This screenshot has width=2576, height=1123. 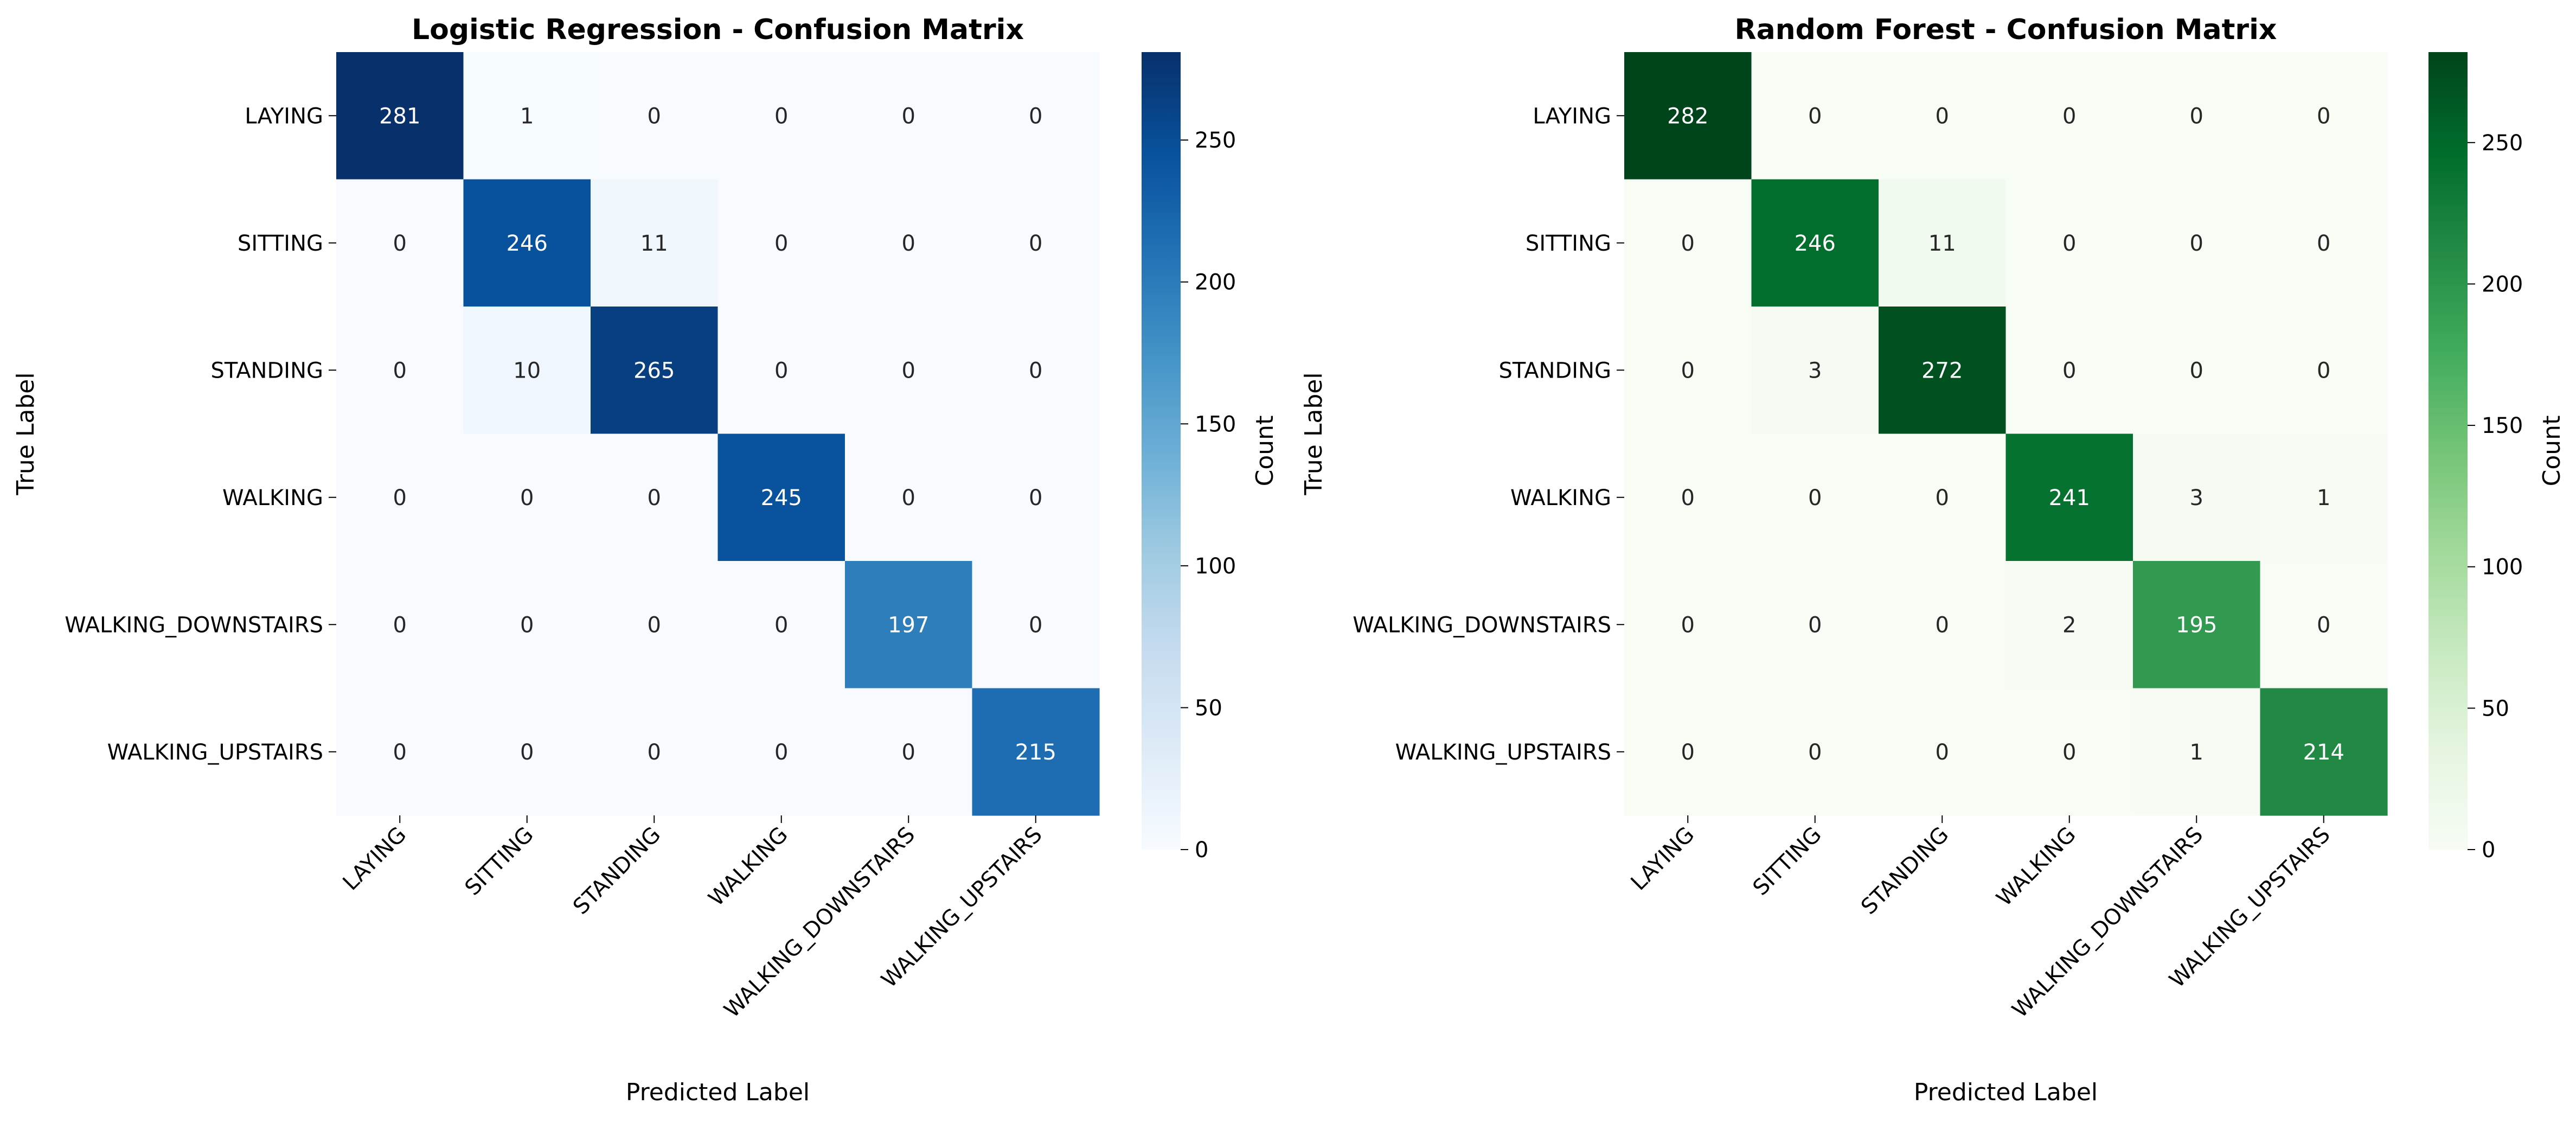 What do you see at coordinates (1942, 243) in the screenshot?
I see `cell-value-label: 11` at bounding box center [1942, 243].